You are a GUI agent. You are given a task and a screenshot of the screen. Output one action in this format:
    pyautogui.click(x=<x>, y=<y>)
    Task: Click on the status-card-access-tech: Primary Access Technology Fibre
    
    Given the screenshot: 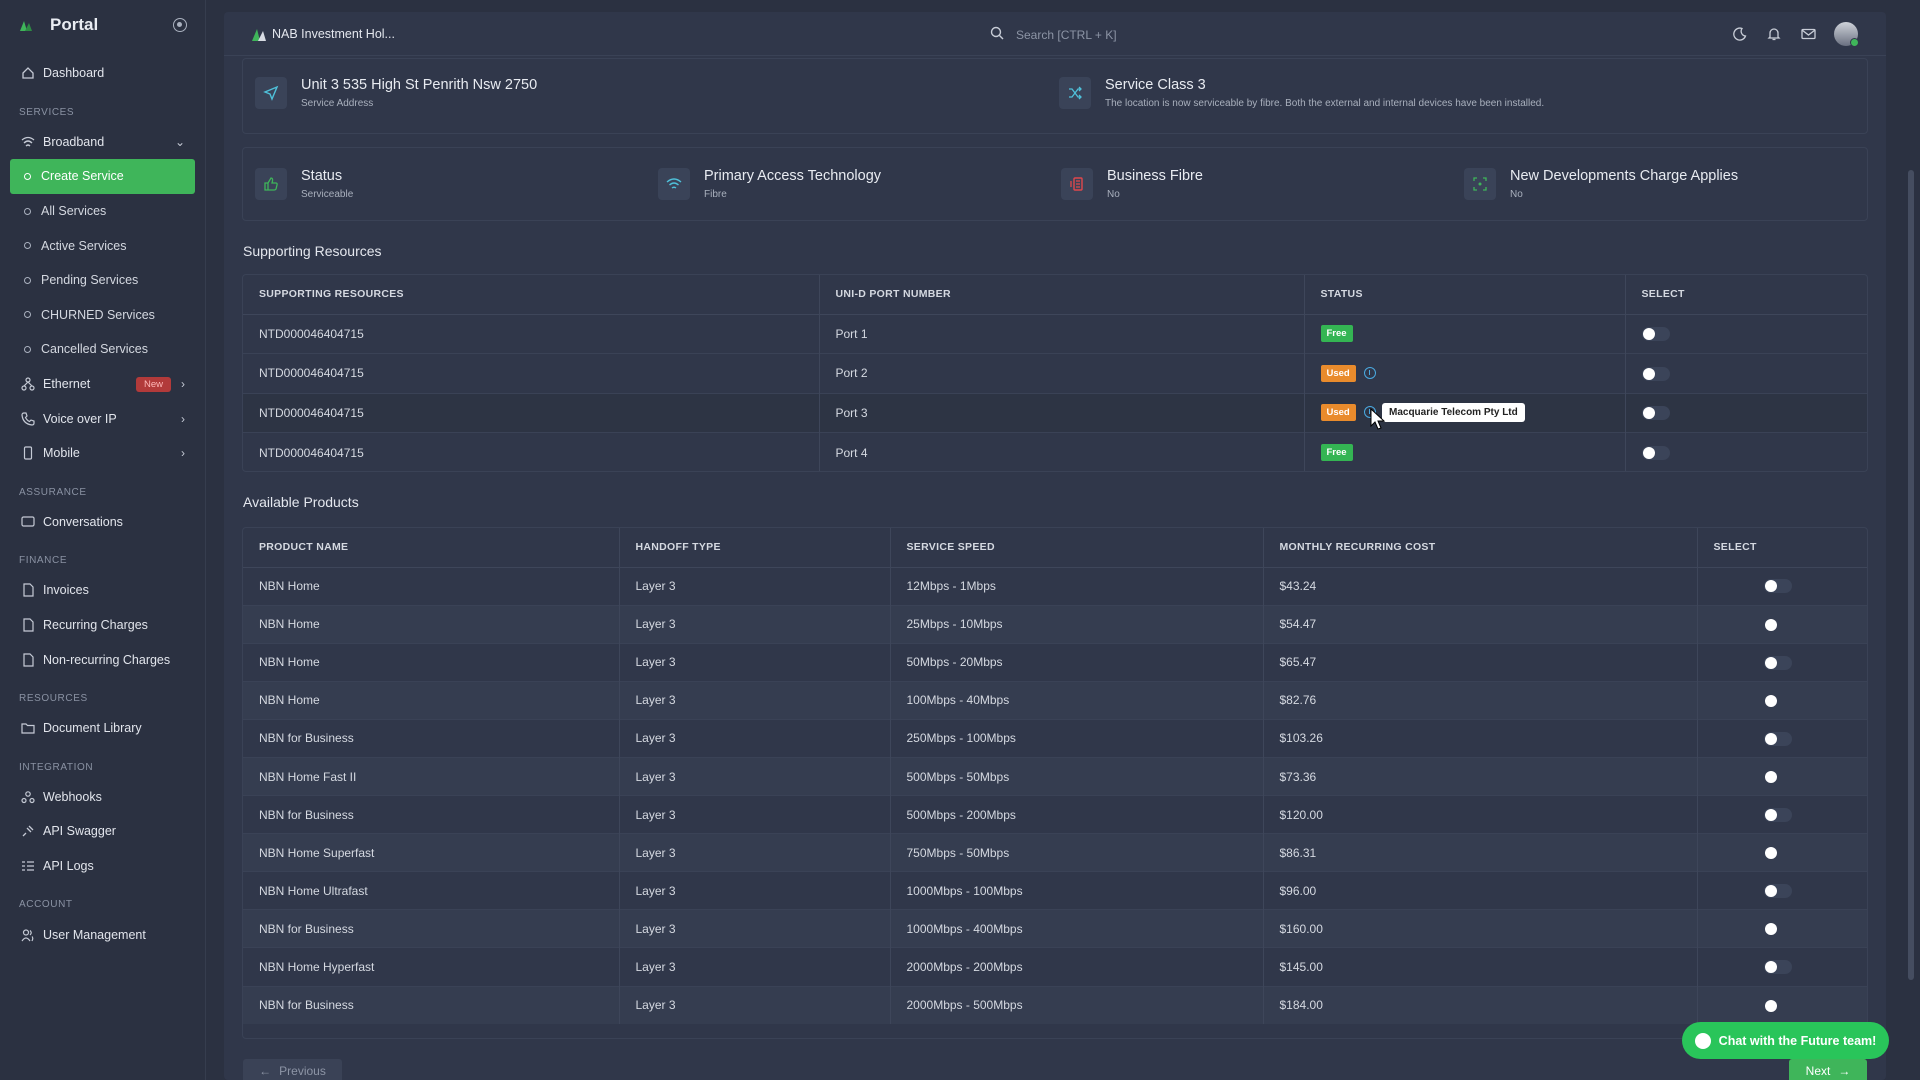 What is the action you would take?
    pyautogui.click(x=769, y=184)
    